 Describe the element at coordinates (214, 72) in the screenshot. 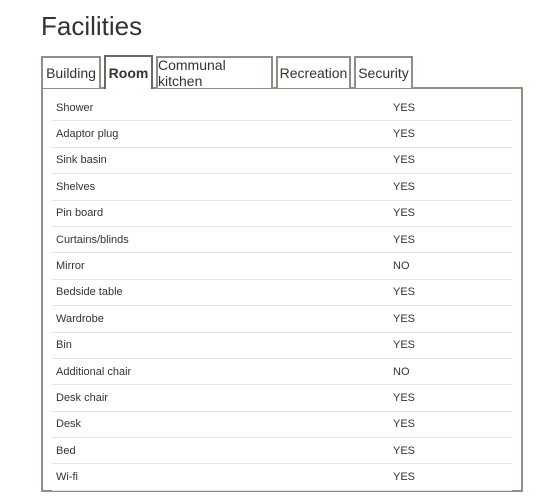

I see `tab-communal-kitchen: Communal kitchen` at that location.